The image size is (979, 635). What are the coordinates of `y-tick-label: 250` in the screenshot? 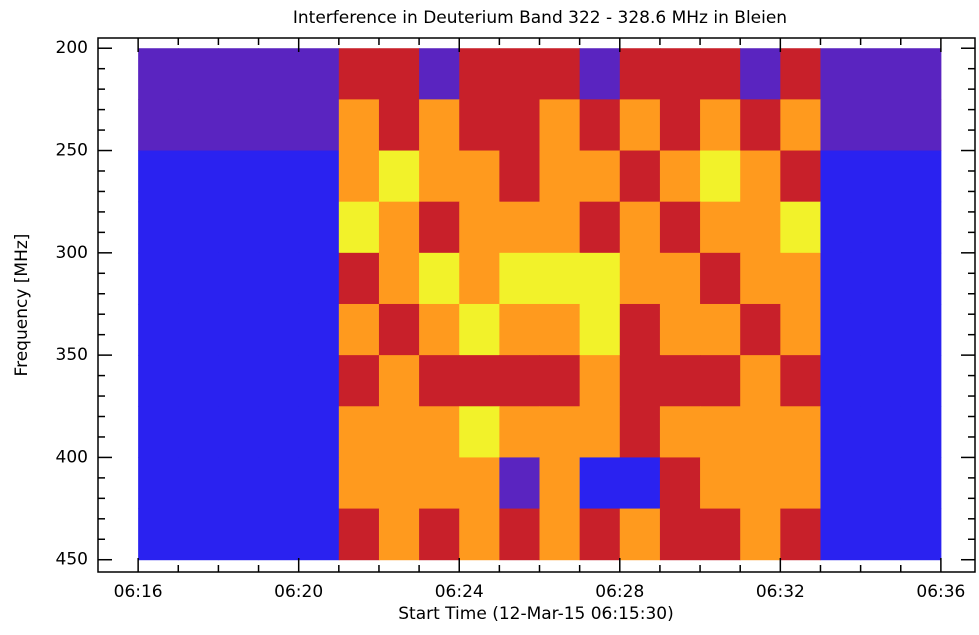 It's located at (72, 151).